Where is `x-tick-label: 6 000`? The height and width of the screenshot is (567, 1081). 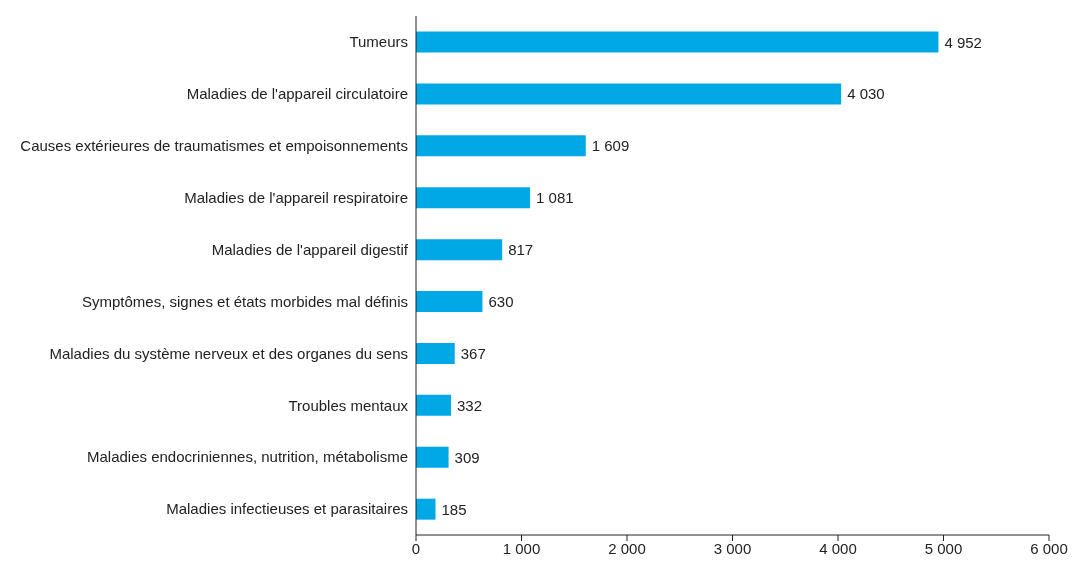
x-tick-label: 6 000 is located at coordinates (1049, 548).